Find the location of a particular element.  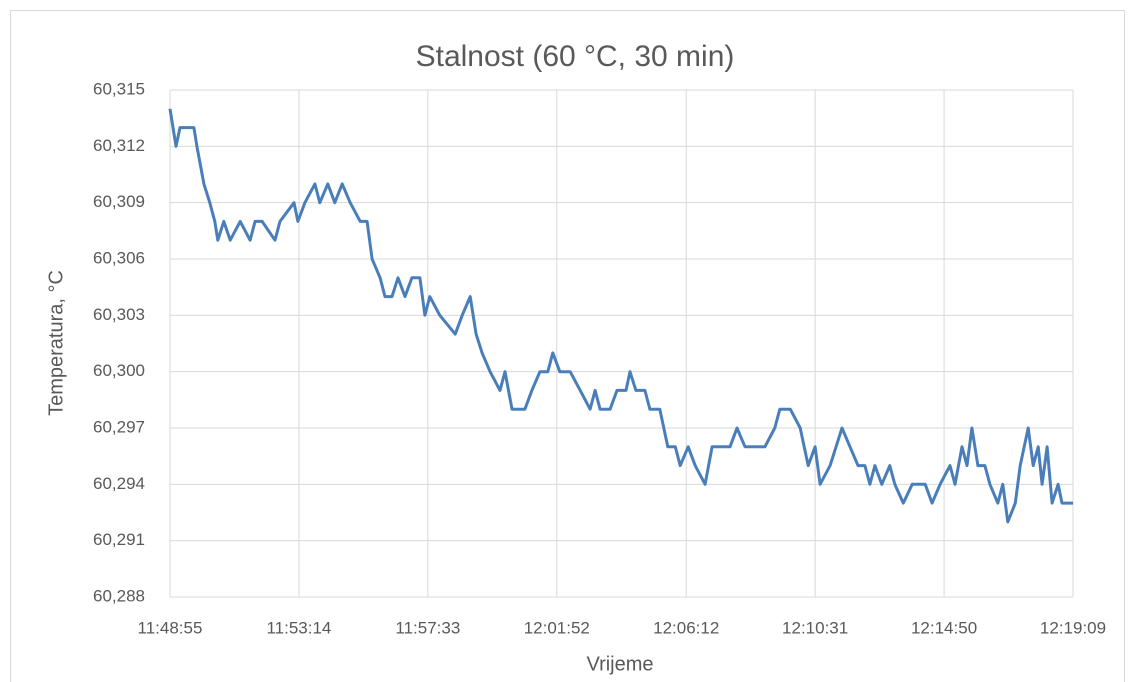

x-tick-label: 11:48:55 is located at coordinates (170, 627).